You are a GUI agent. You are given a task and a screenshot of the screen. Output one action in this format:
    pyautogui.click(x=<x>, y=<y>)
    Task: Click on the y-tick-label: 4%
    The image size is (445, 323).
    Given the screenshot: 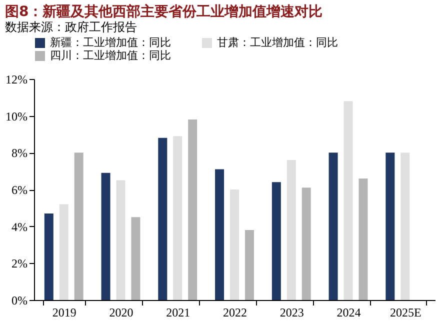 What is the action you would take?
    pyautogui.click(x=20, y=227)
    